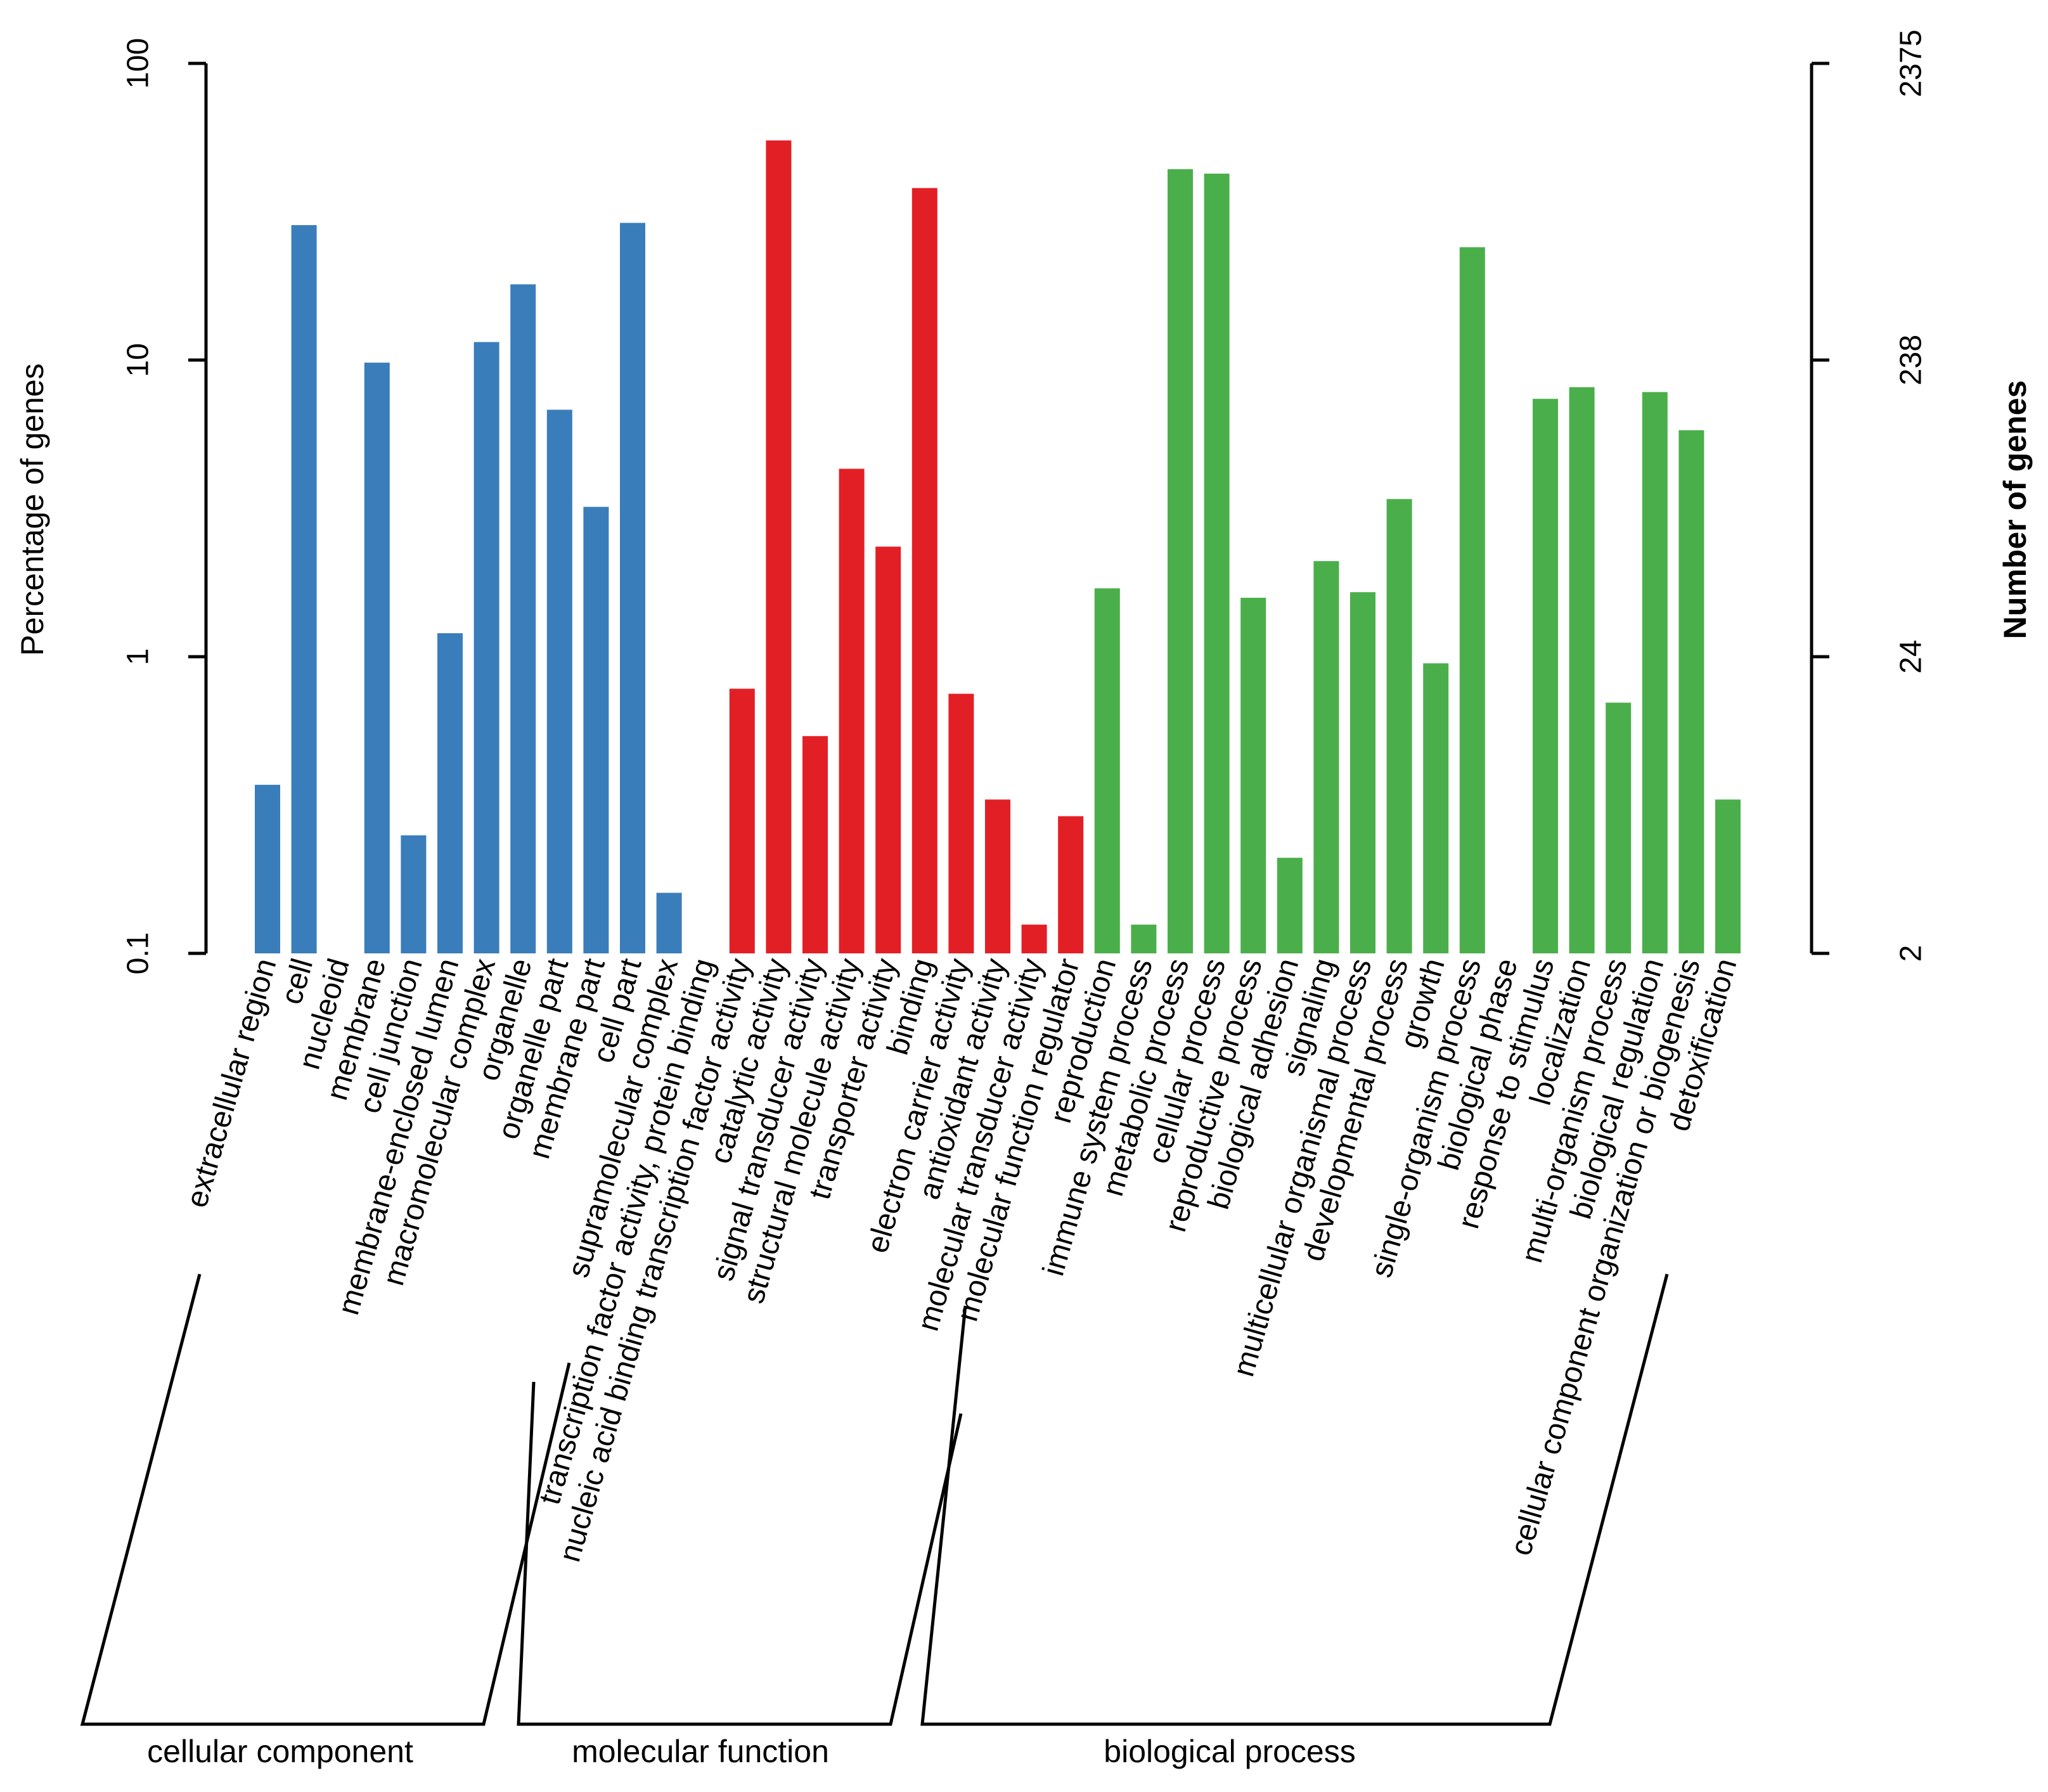 This screenshot has width=2048, height=1792. What do you see at coordinates (138, 953) in the screenshot?
I see `left-tick-label: 0.1` at bounding box center [138, 953].